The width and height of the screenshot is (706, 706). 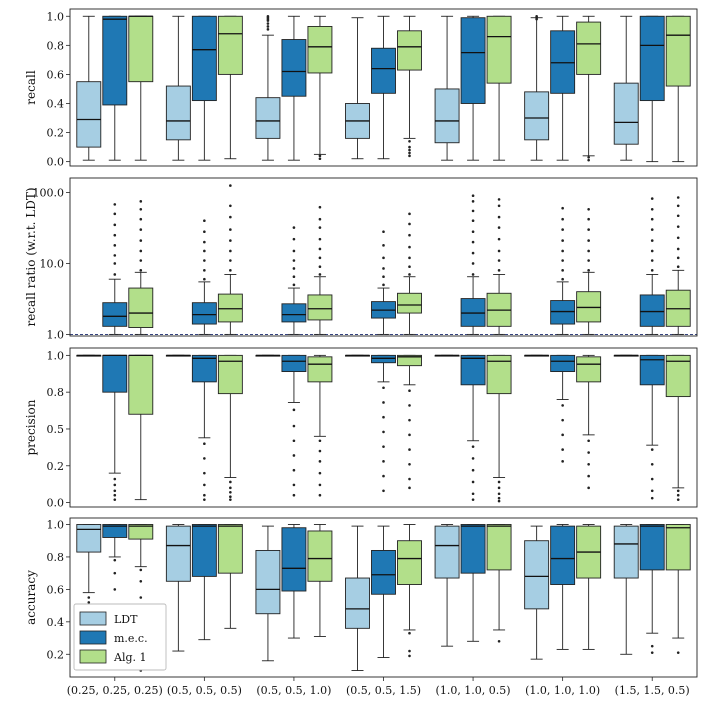 What do you see at coordinates (56, 355) in the screenshot?
I see `y-tick-label: 1.0` at bounding box center [56, 355].